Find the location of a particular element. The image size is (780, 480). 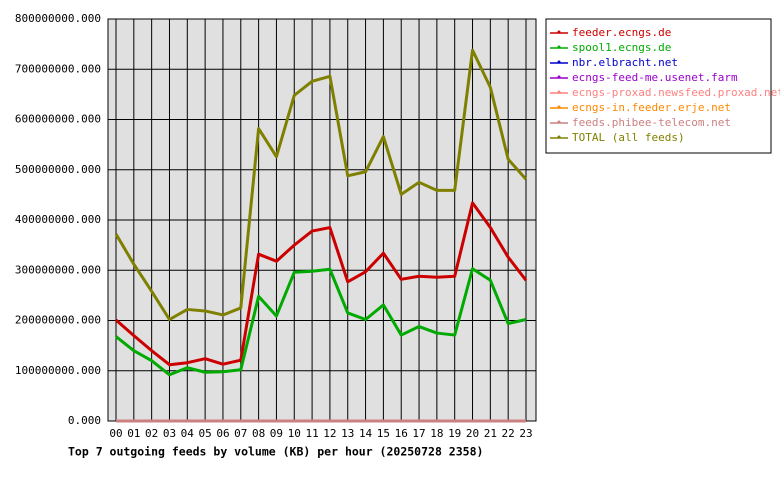

y-tick-label: 600000000.000 is located at coordinates (58, 119).